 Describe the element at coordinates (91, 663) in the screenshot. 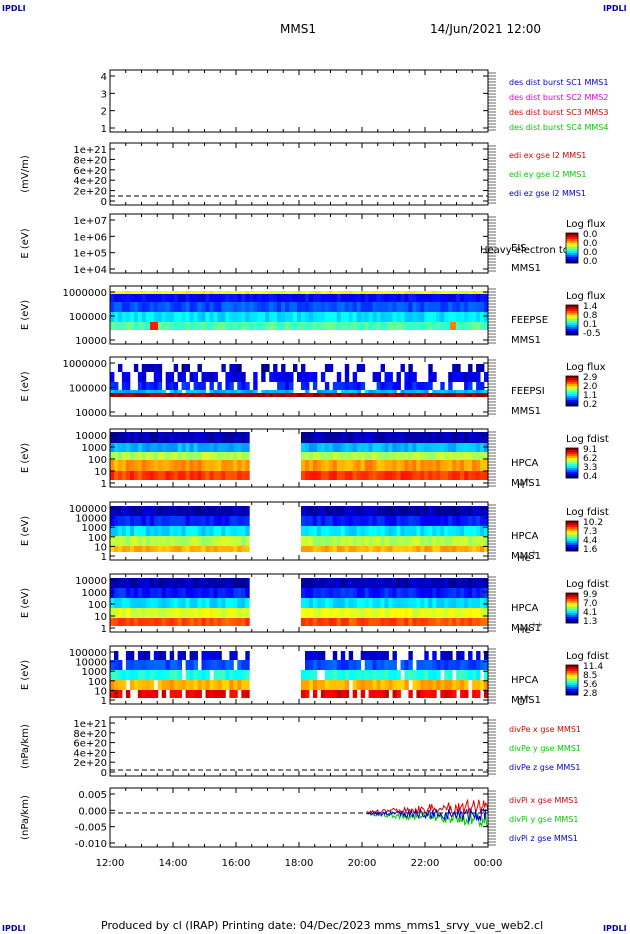

I see `y-tick-label: 10000` at that location.